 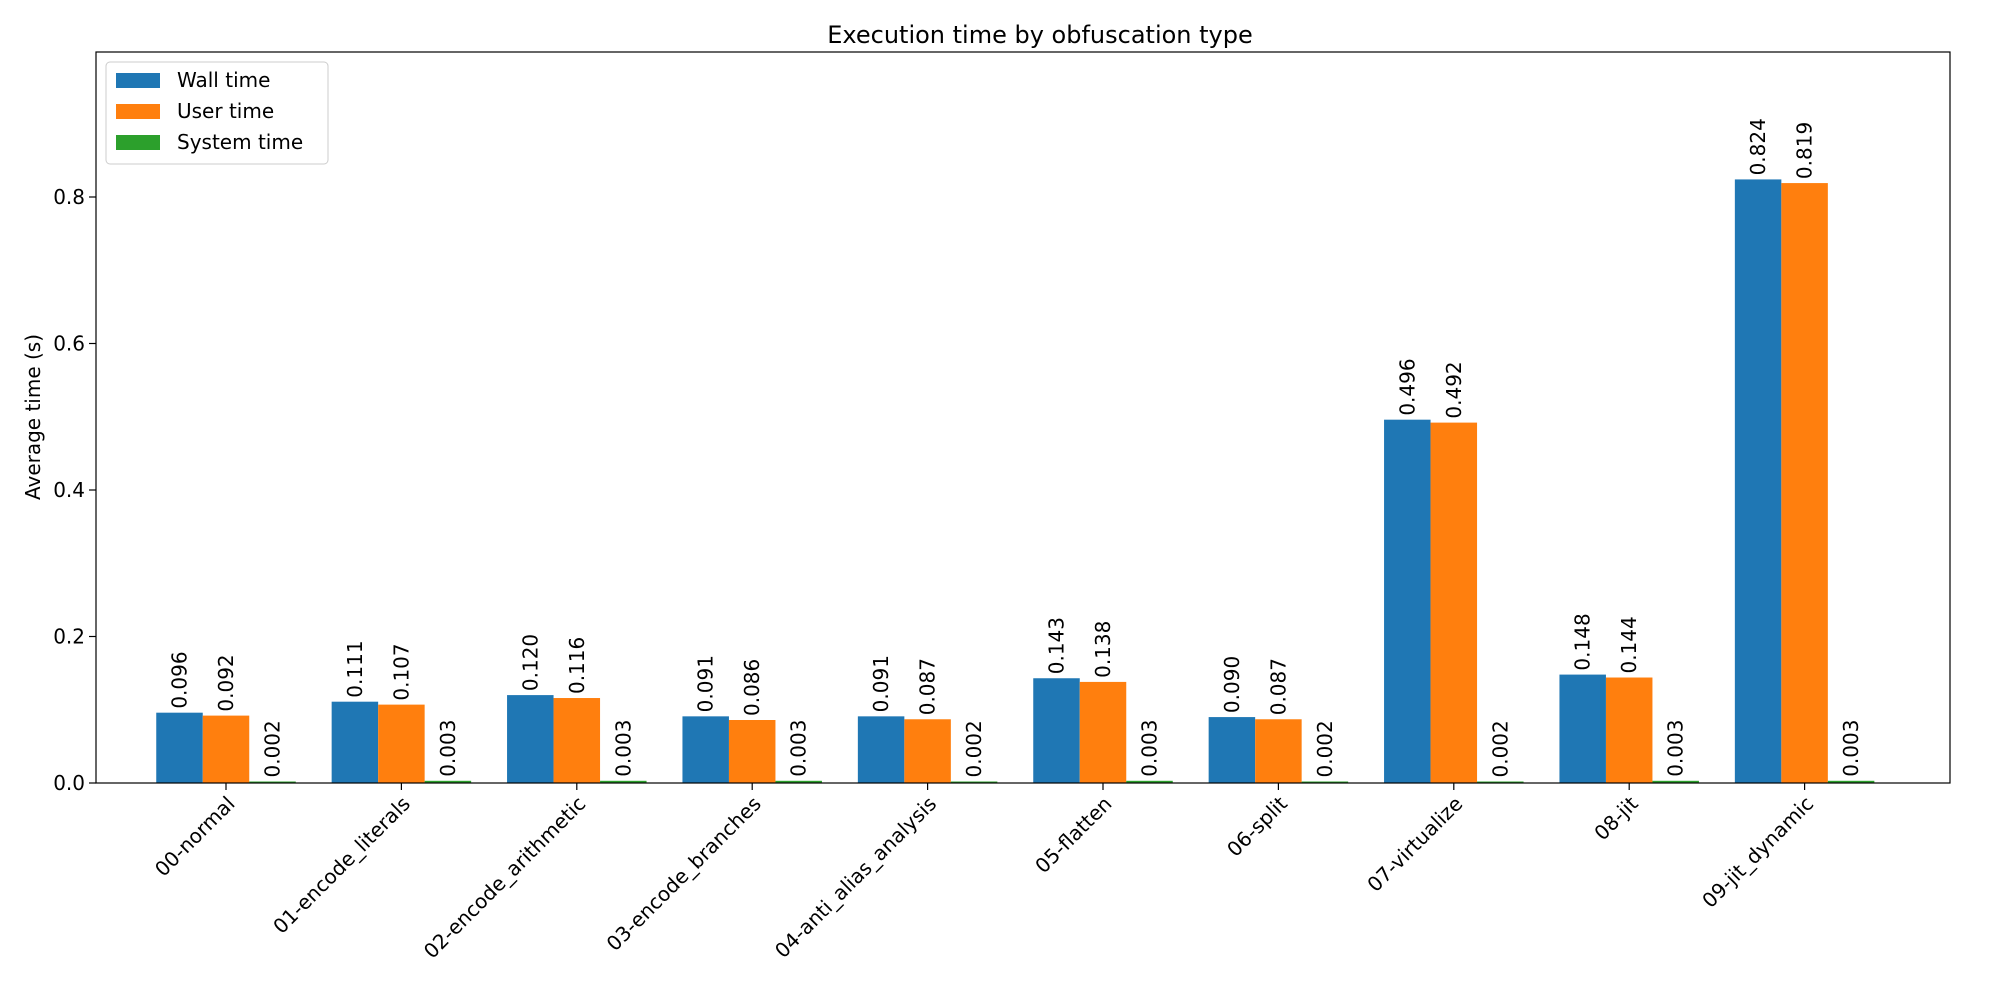 I want to click on value-label-system-time-4: 0.002, so click(x=974, y=748).